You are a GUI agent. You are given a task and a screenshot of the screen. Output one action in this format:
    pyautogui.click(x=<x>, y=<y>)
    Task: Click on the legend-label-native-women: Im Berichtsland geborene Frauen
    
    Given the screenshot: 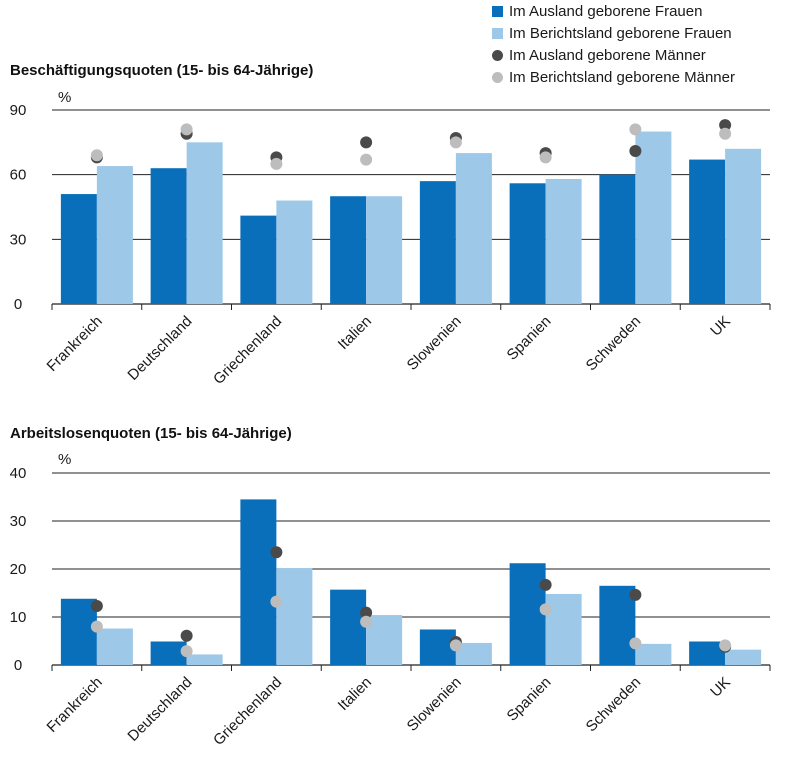 What is the action you would take?
    pyautogui.click(x=620, y=33)
    